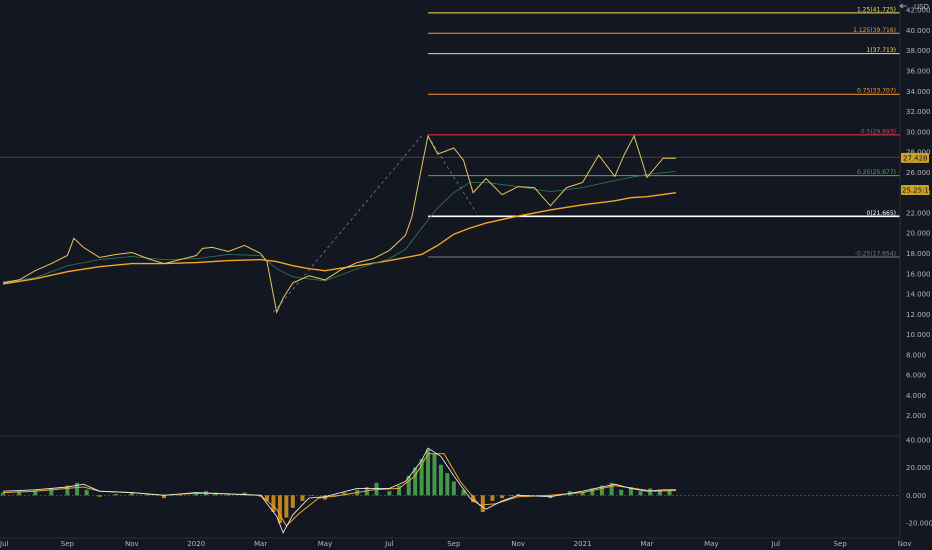  I want to click on last-price-value: 27.428, so click(915, 158).